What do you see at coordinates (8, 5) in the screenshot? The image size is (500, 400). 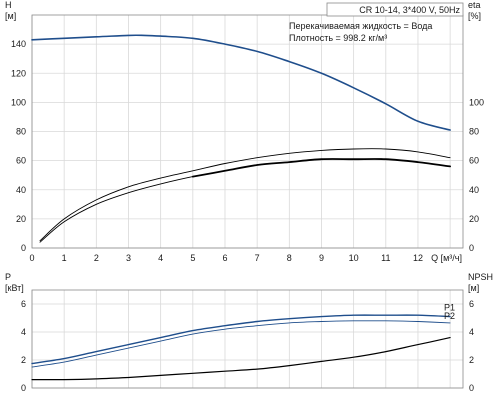 I see `y-axis-title-left: H` at bounding box center [8, 5].